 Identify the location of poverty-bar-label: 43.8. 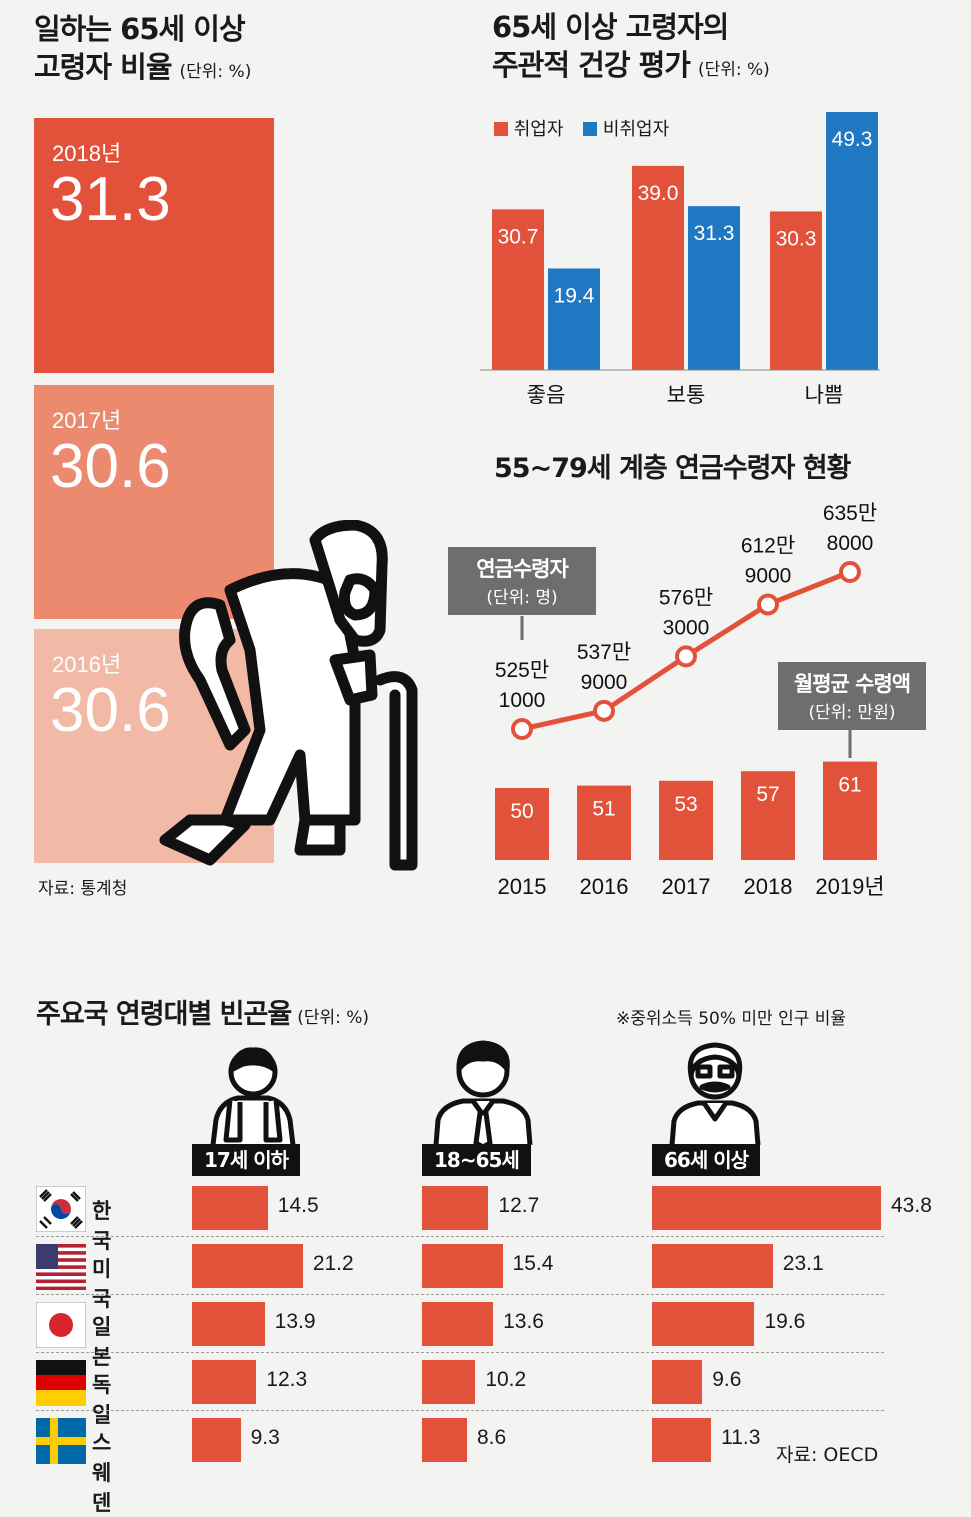
(911, 1205).